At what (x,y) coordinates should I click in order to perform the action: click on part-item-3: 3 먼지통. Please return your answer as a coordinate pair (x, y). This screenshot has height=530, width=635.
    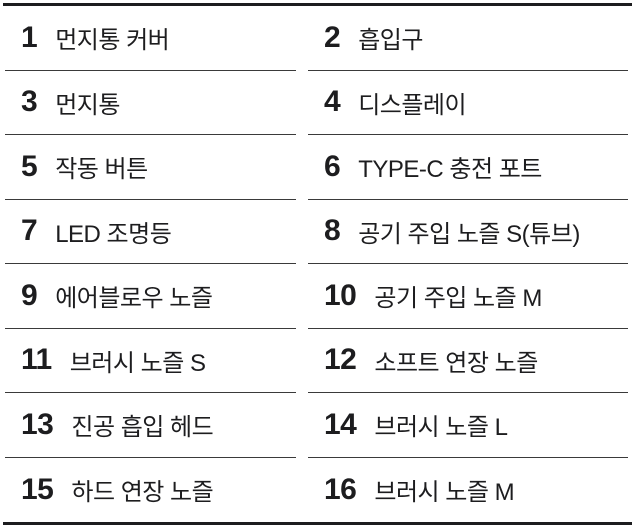
    Looking at the image, I should click on (150, 103).